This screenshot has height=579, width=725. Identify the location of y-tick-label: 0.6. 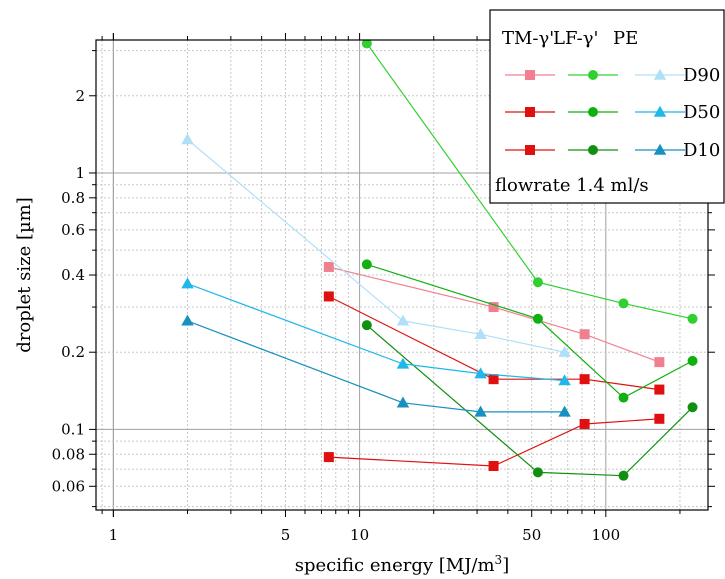
(73, 230).